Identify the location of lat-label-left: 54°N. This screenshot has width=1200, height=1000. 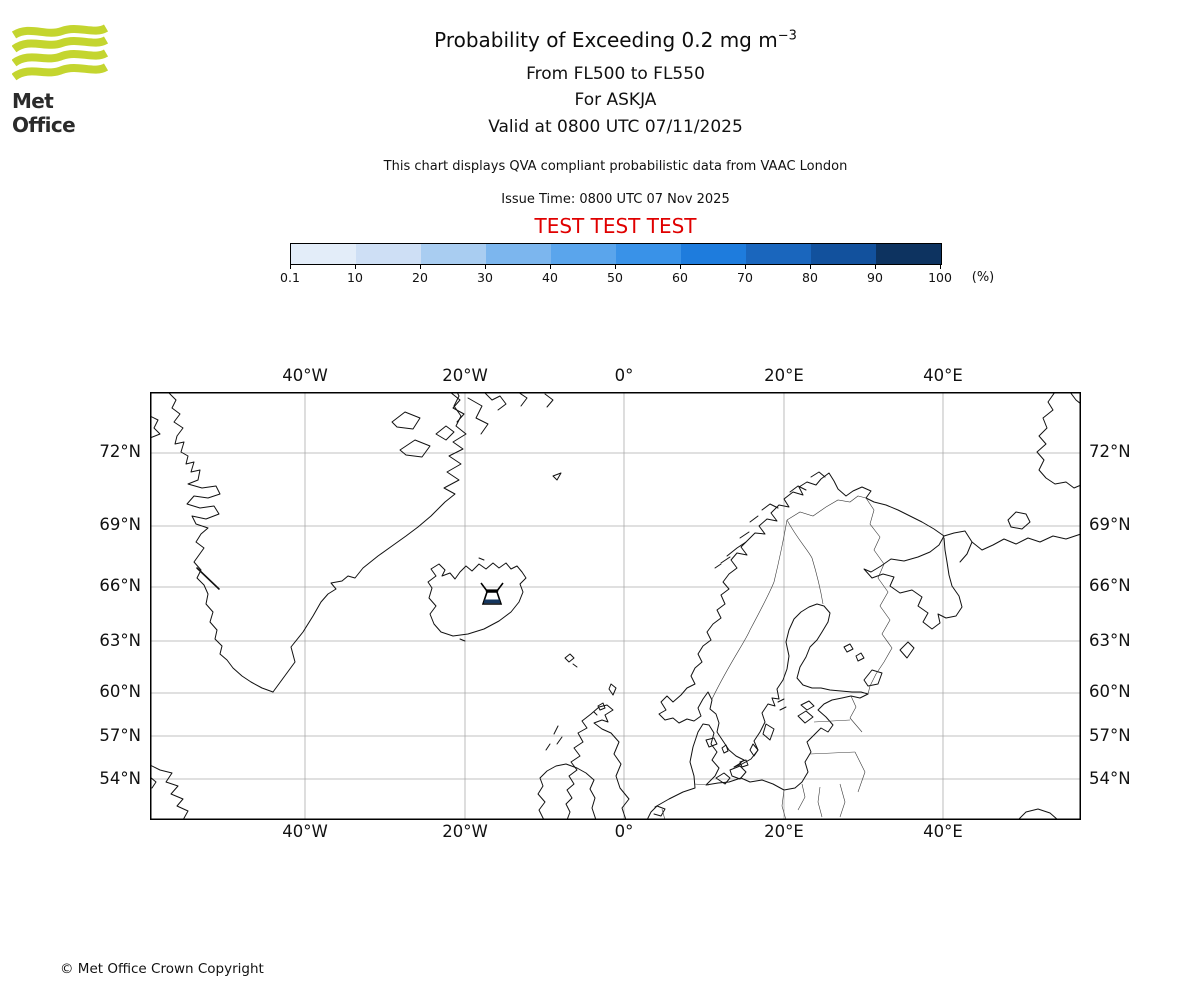
(120, 778).